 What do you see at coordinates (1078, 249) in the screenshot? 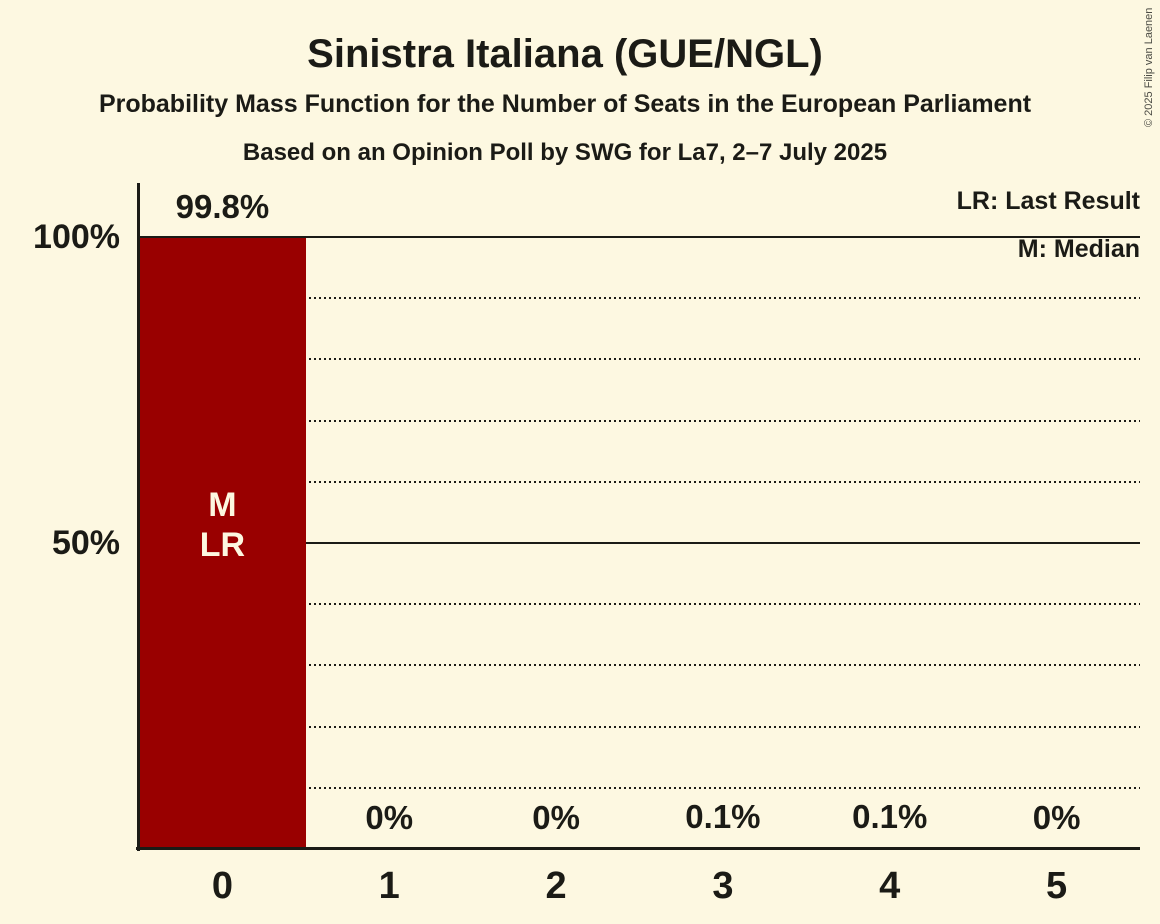
I see `legend-entry-median: M: Median` at bounding box center [1078, 249].